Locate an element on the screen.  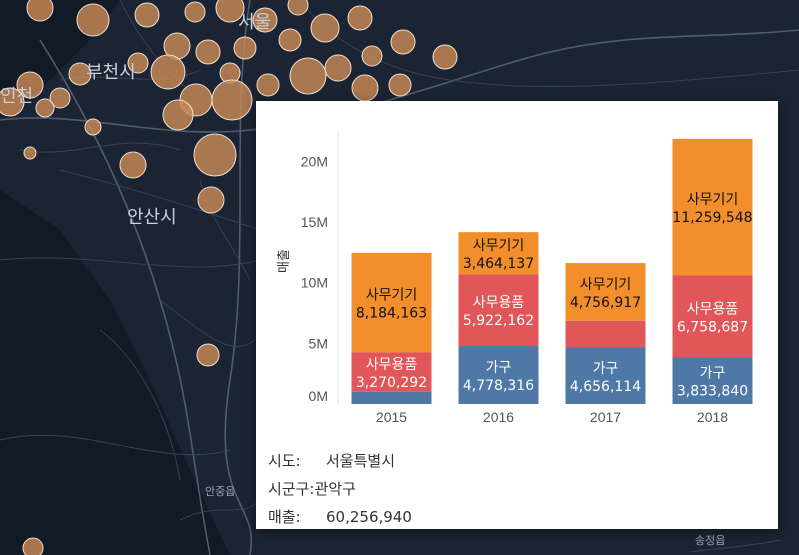
segment-value-label: 3,270,292 is located at coordinates (391, 383).